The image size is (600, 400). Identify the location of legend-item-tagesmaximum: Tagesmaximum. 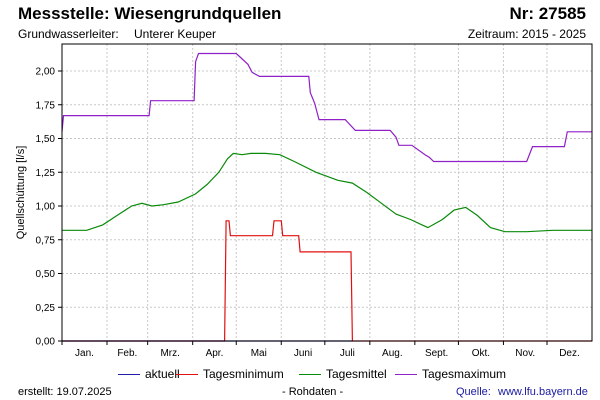
(450, 374).